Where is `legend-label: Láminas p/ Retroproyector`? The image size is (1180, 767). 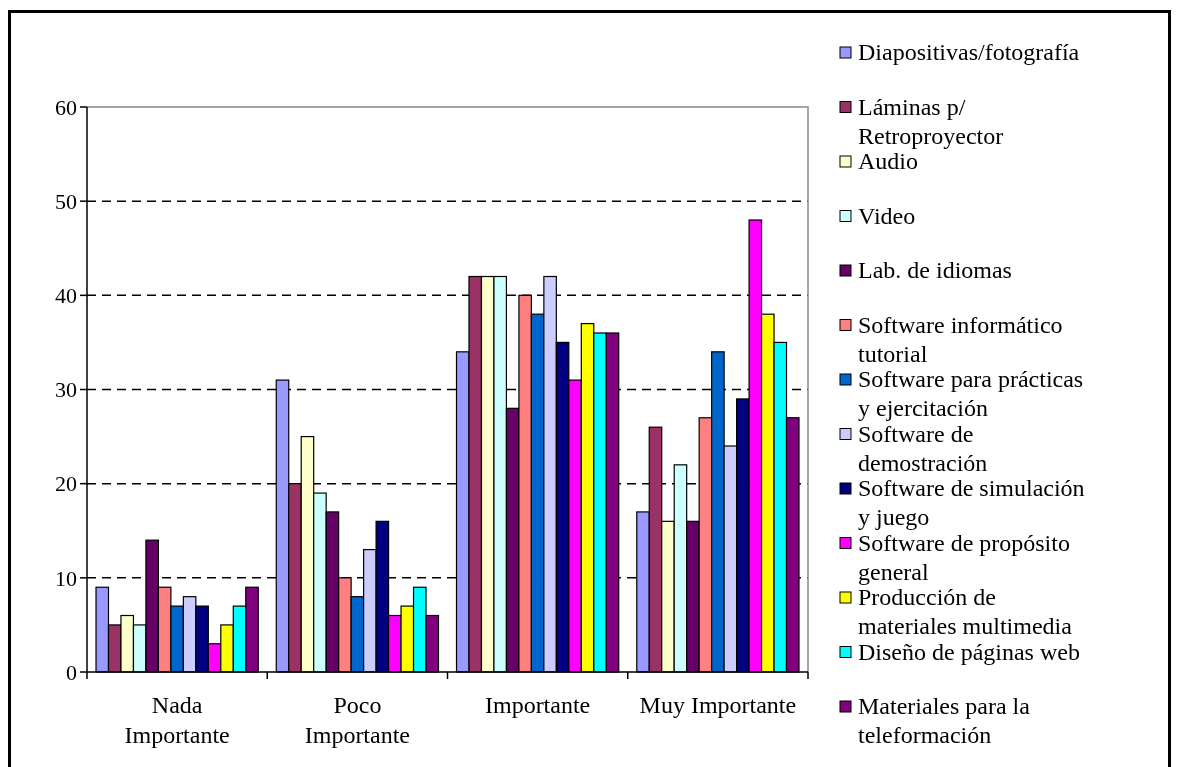 legend-label: Láminas p/ Retroproyector is located at coordinates (931, 121).